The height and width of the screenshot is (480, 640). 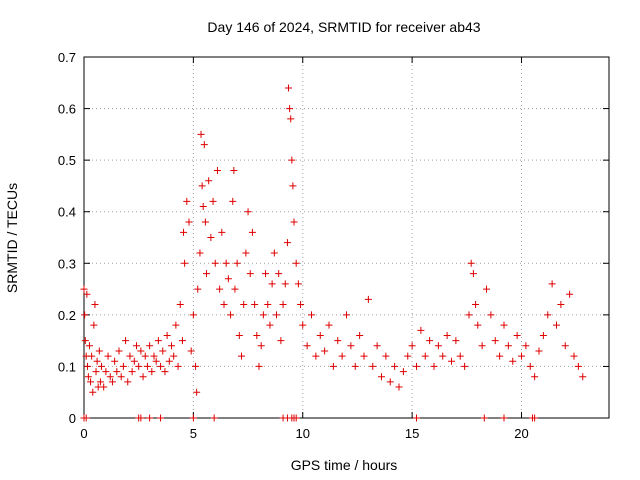 I want to click on y-axis-label: SRMTID / TECUs, so click(x=12, y=238).